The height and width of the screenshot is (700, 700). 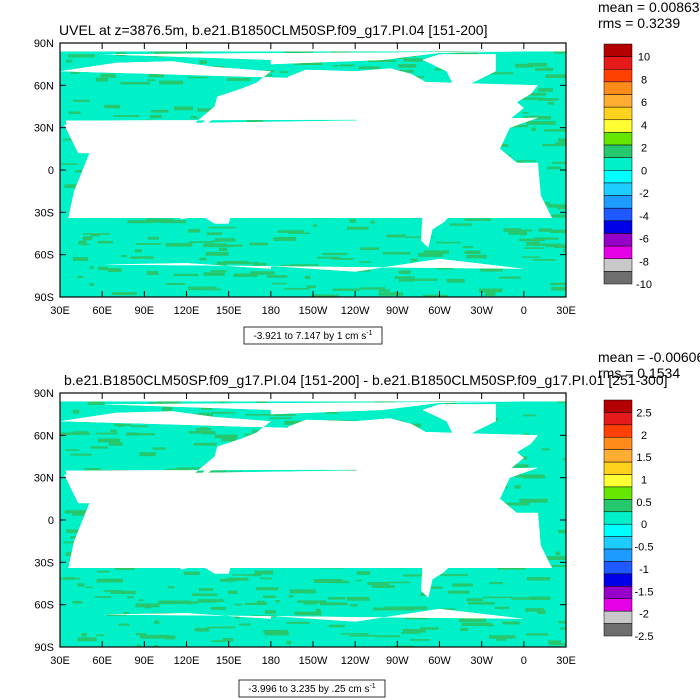 I want to click on y-tick-label: 60S, so click(x=44, y=256).